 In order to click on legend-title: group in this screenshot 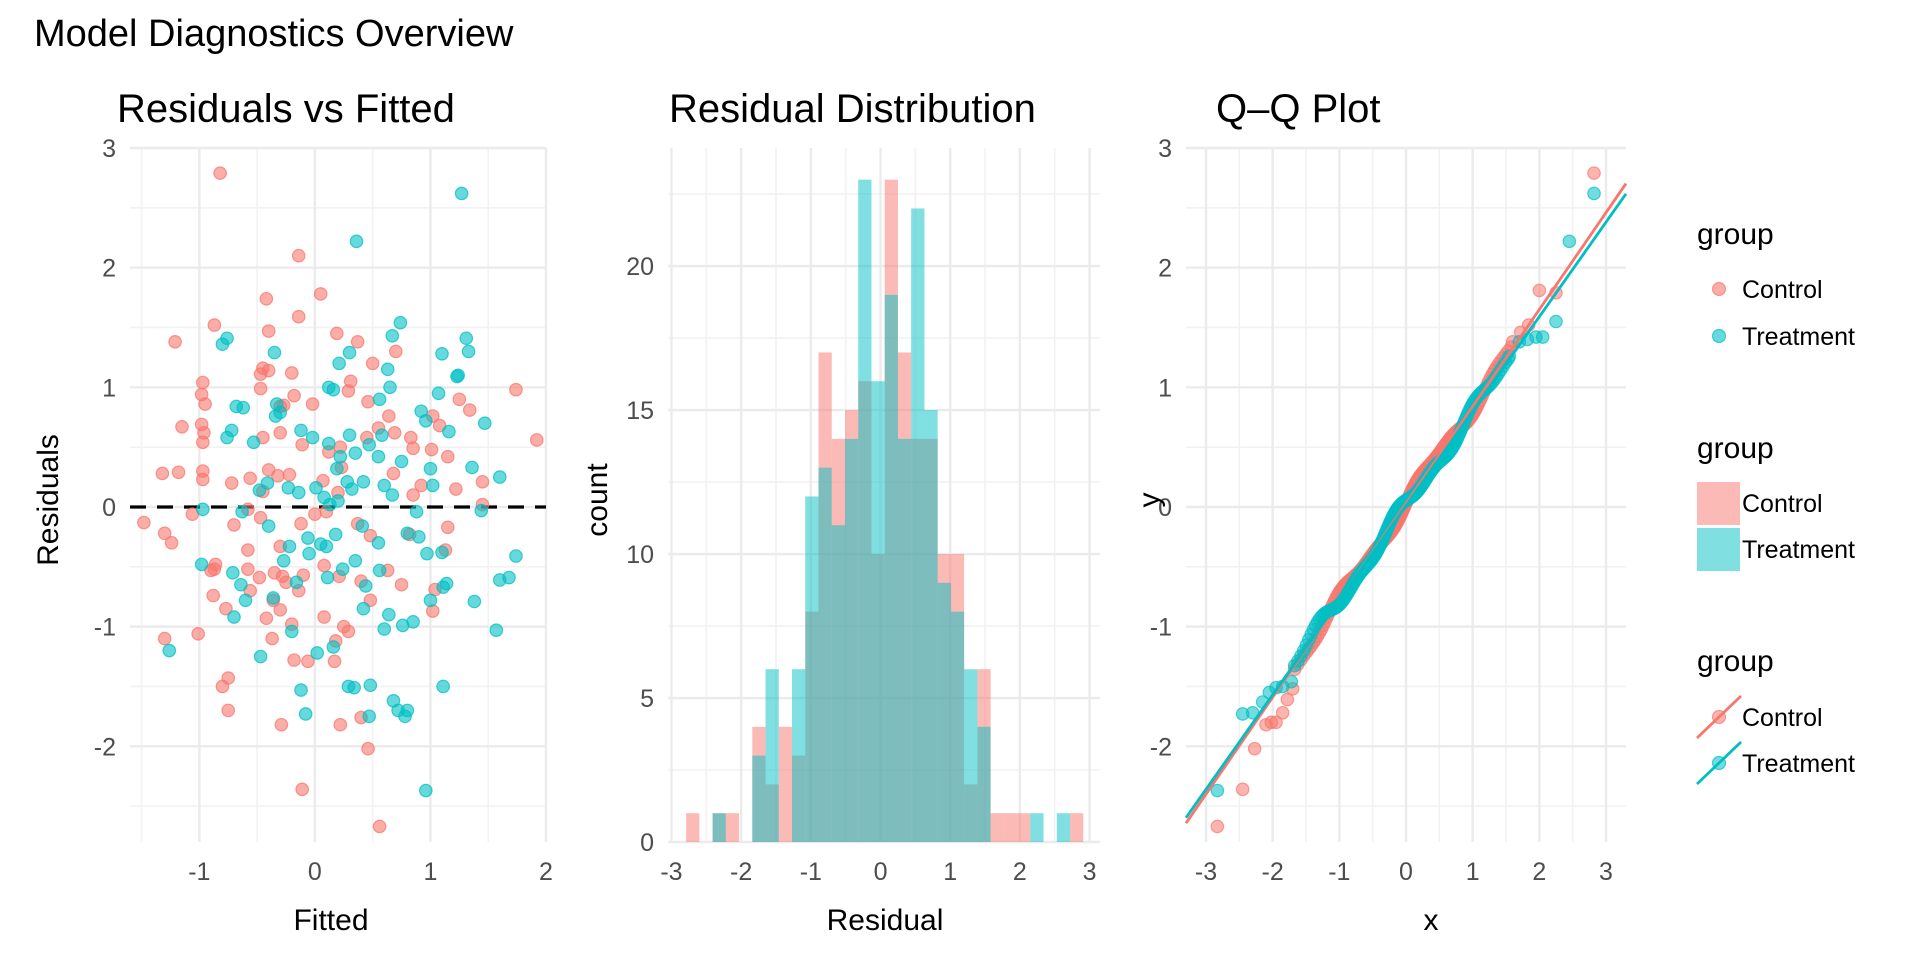, I will do `click(1735, 448)`.